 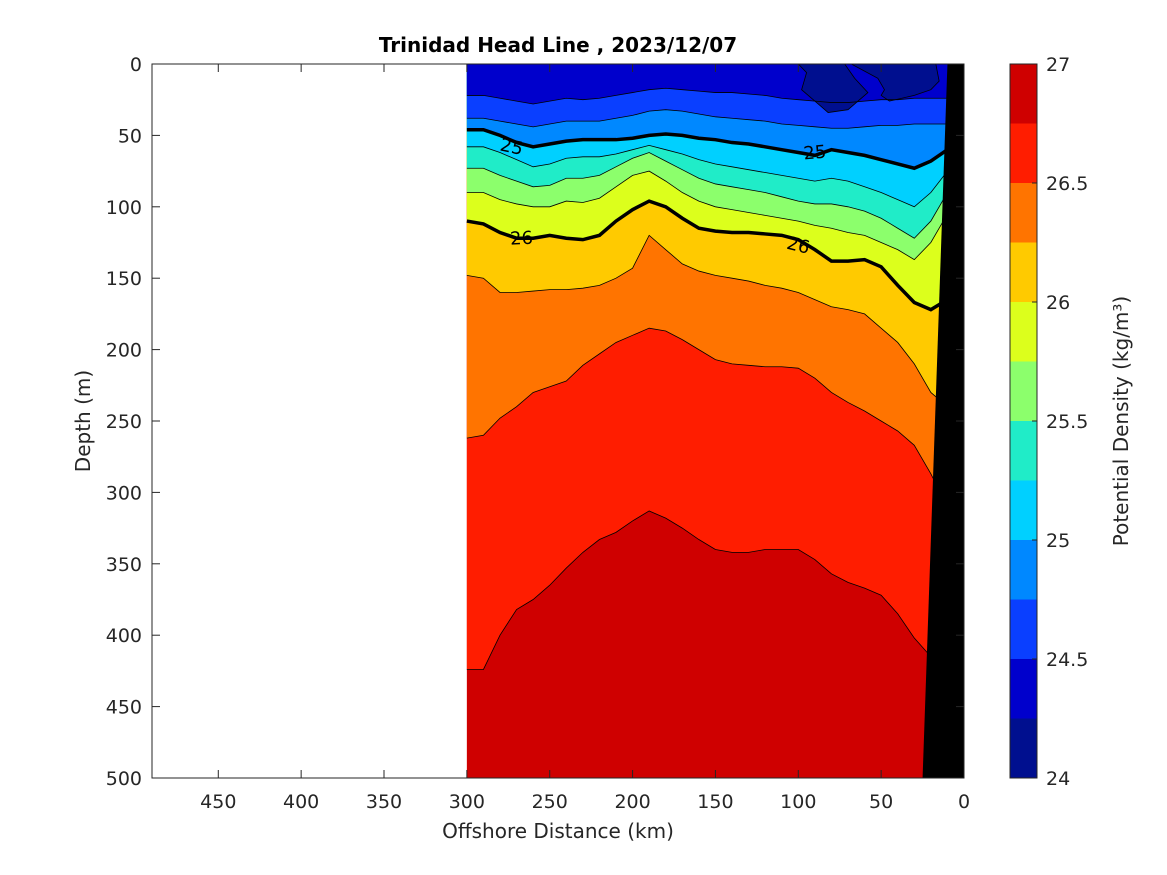 What do you see at coordinates (707, 96) in the screenshot?
I see `contour-line-24.5` at bounding box center [707, 96].